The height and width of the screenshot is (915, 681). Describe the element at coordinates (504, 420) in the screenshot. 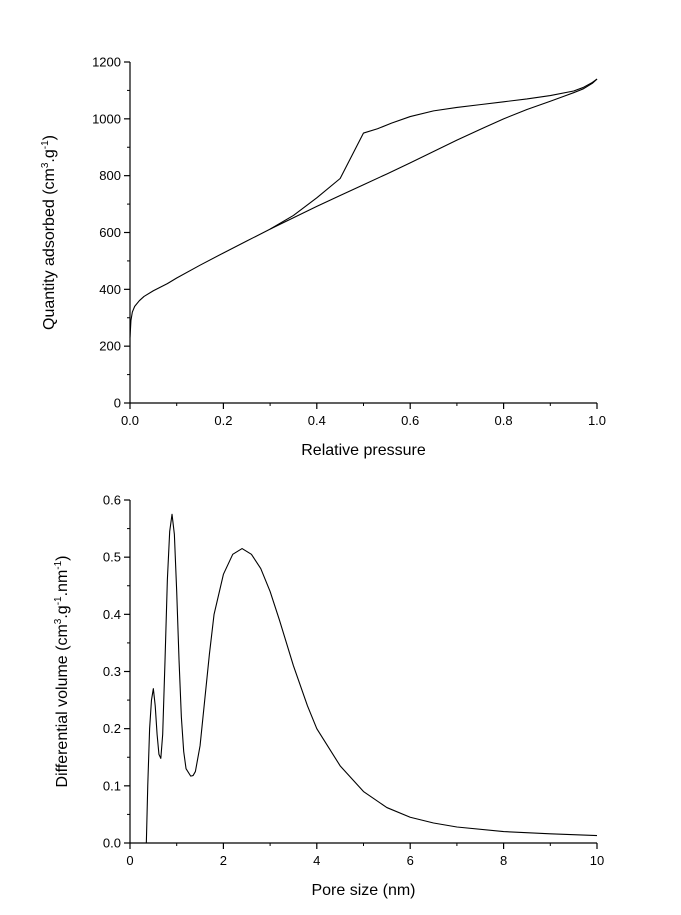

I see `x-tick-label: 0.8` at that location.